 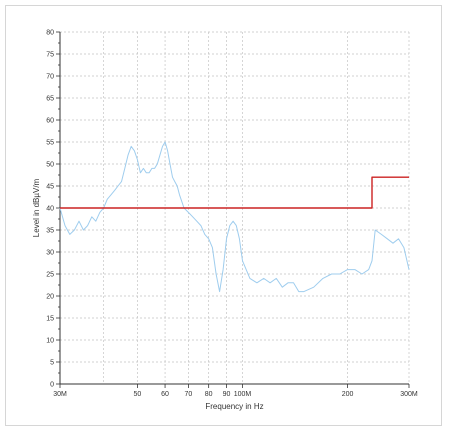 I want to click on y-tick-label: 30, so click(x=50, y=253).